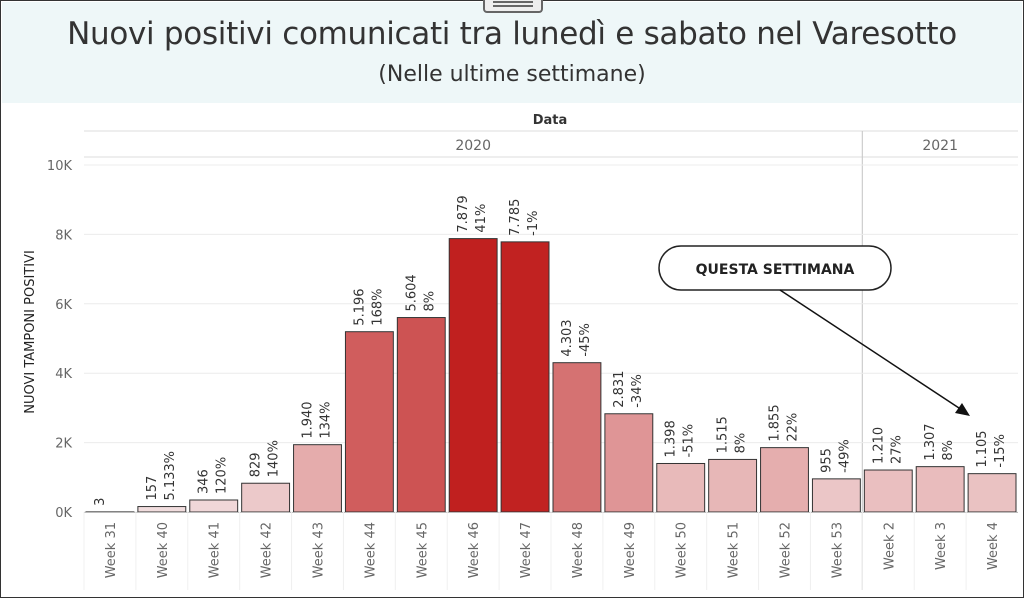 The image size is (1024, 598). Describe the element at coordinates (326, 420) in the screenshot. I see `change-label: 134%` at that location.